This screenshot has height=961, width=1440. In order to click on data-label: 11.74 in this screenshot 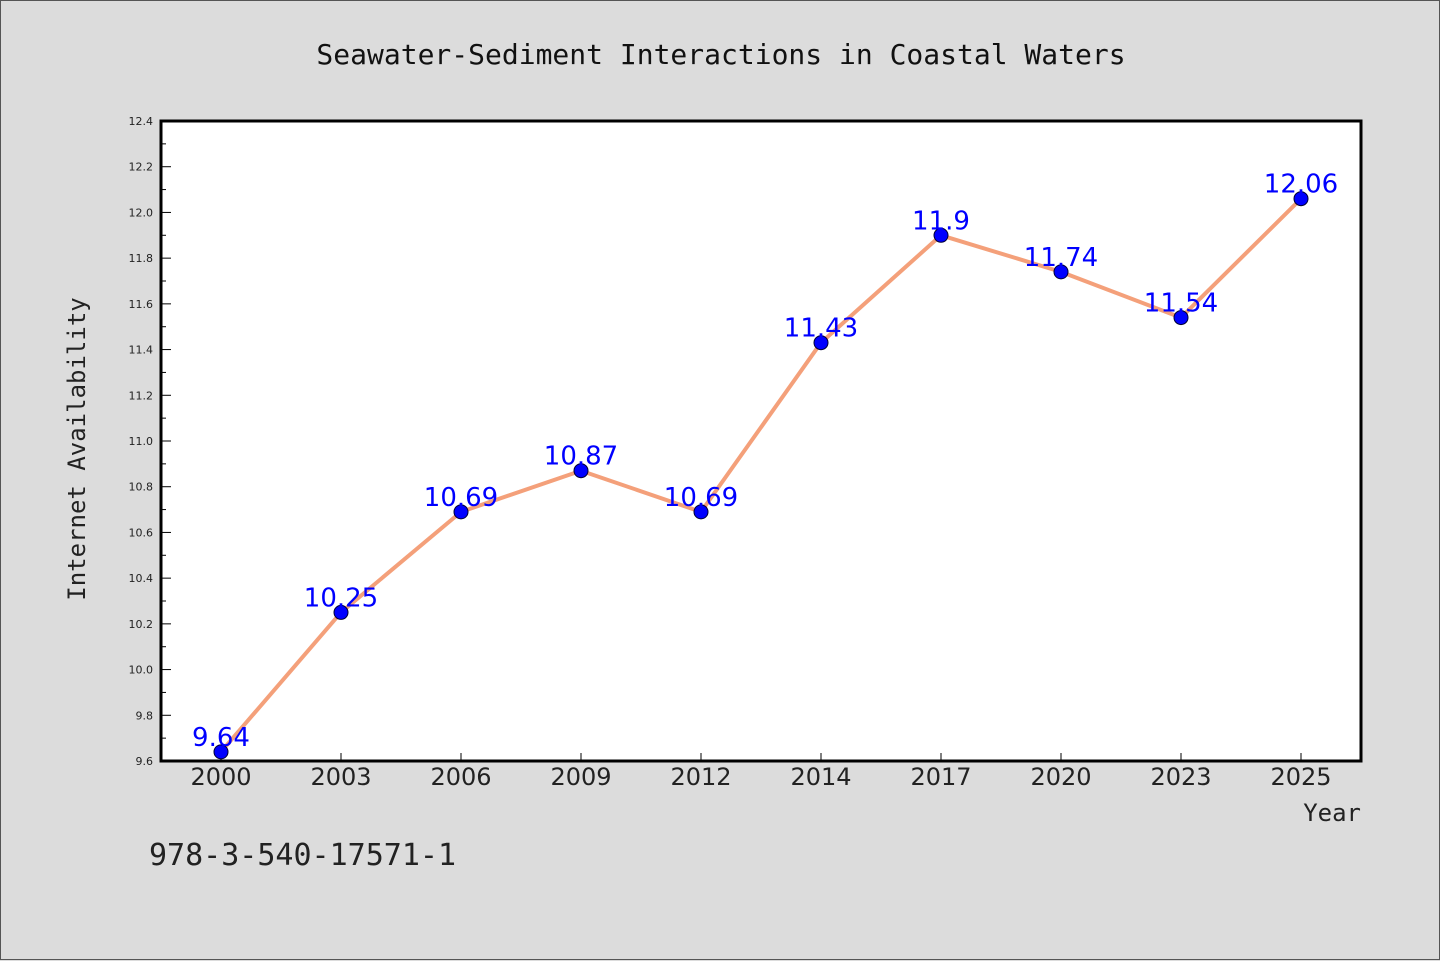, I will do `click(1061, 258)`.